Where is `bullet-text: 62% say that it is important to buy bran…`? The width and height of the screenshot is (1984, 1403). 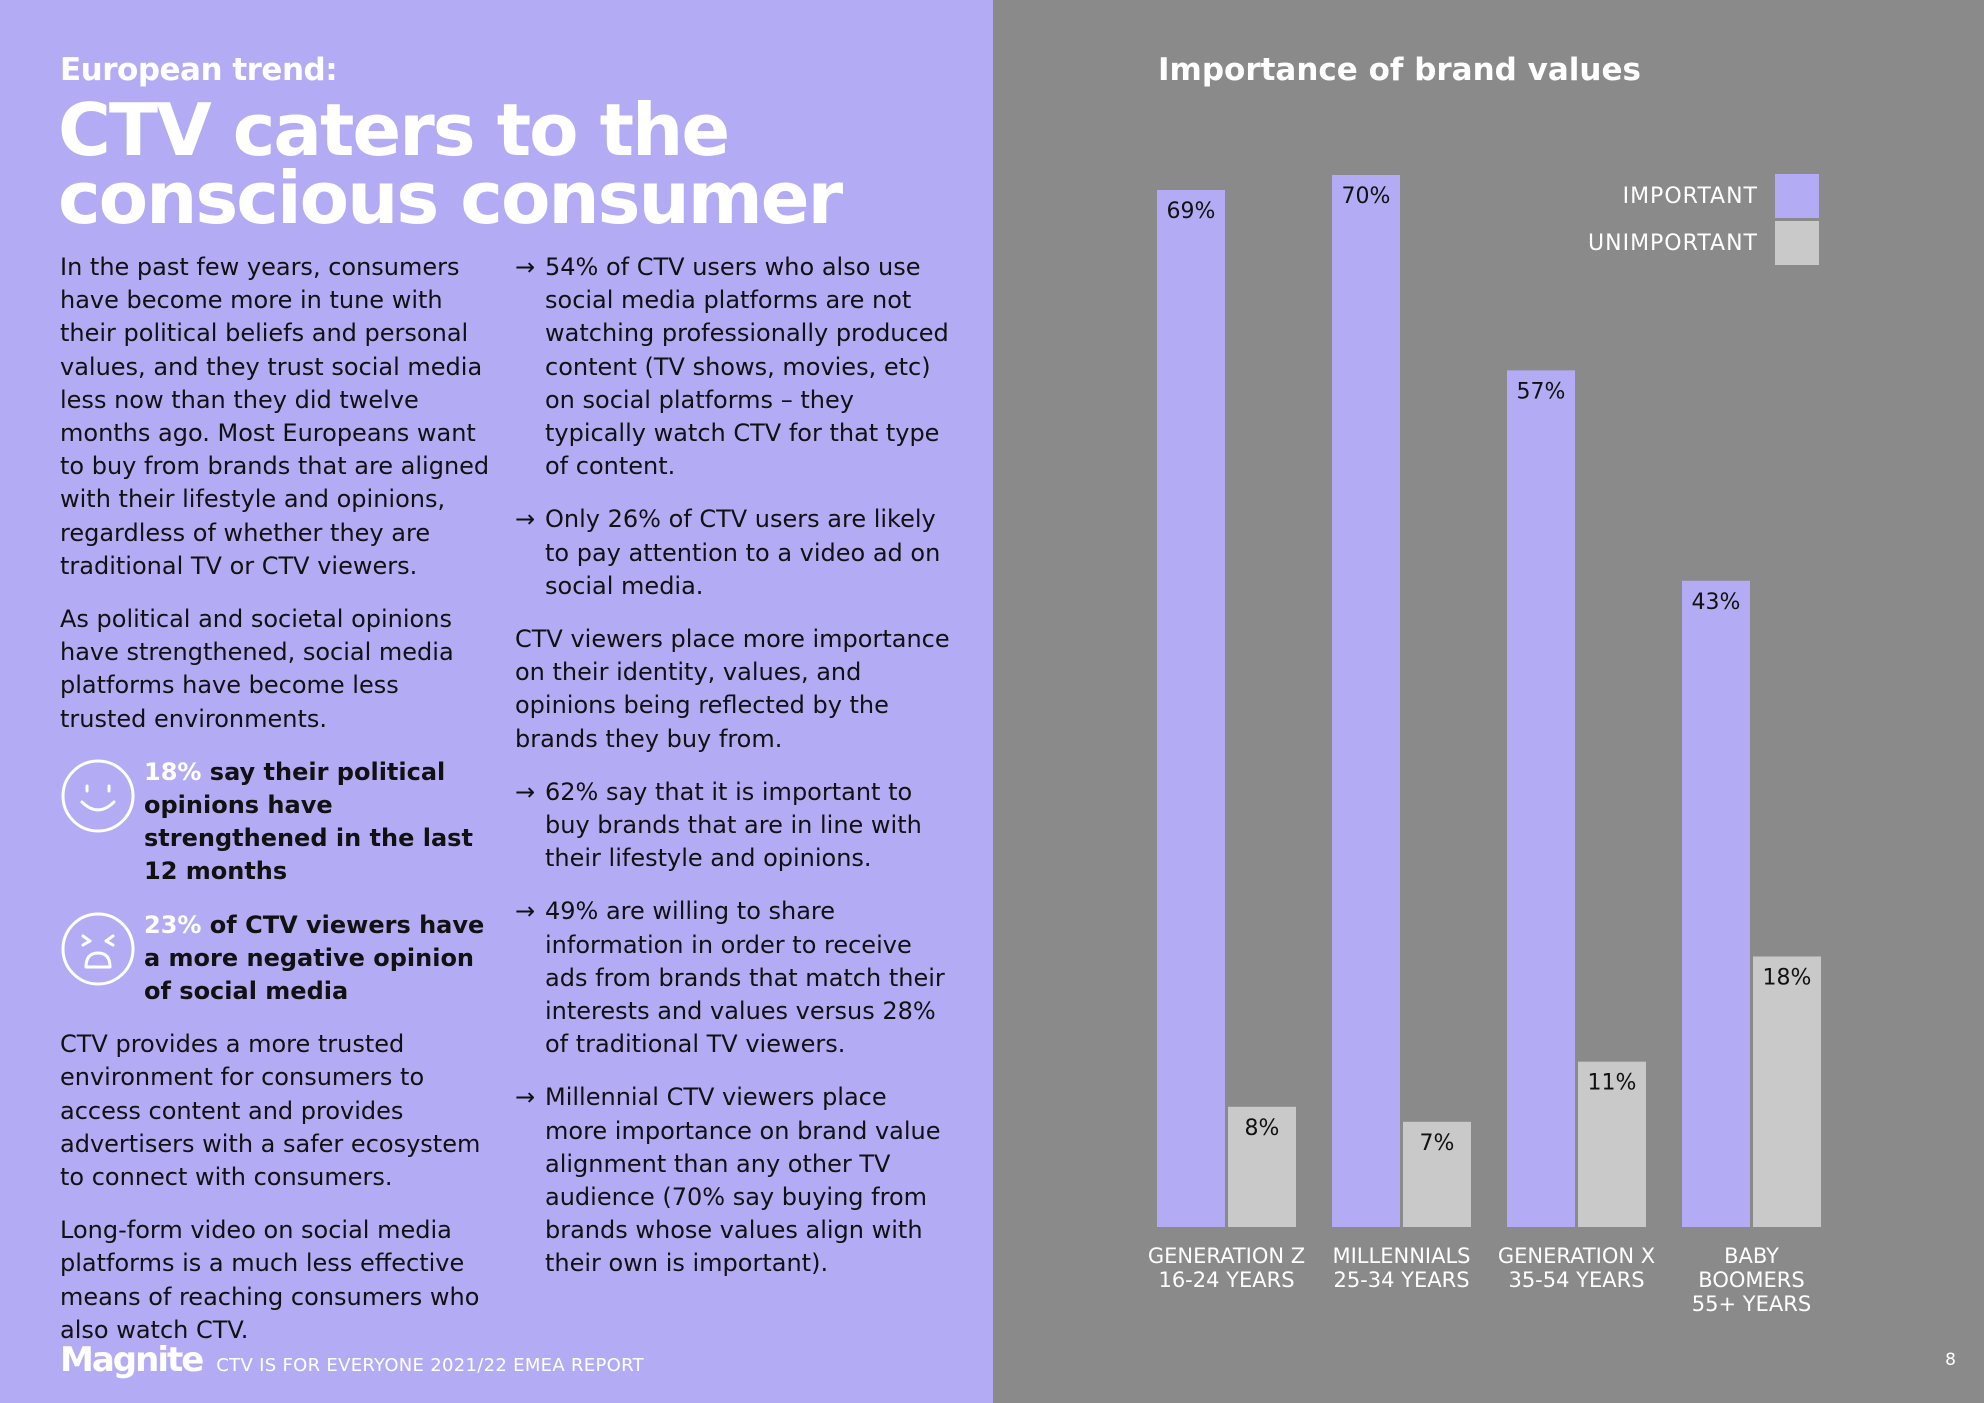
bullet-text: 62% say that it is important to buy bran… is located at coordinates (733, 825).